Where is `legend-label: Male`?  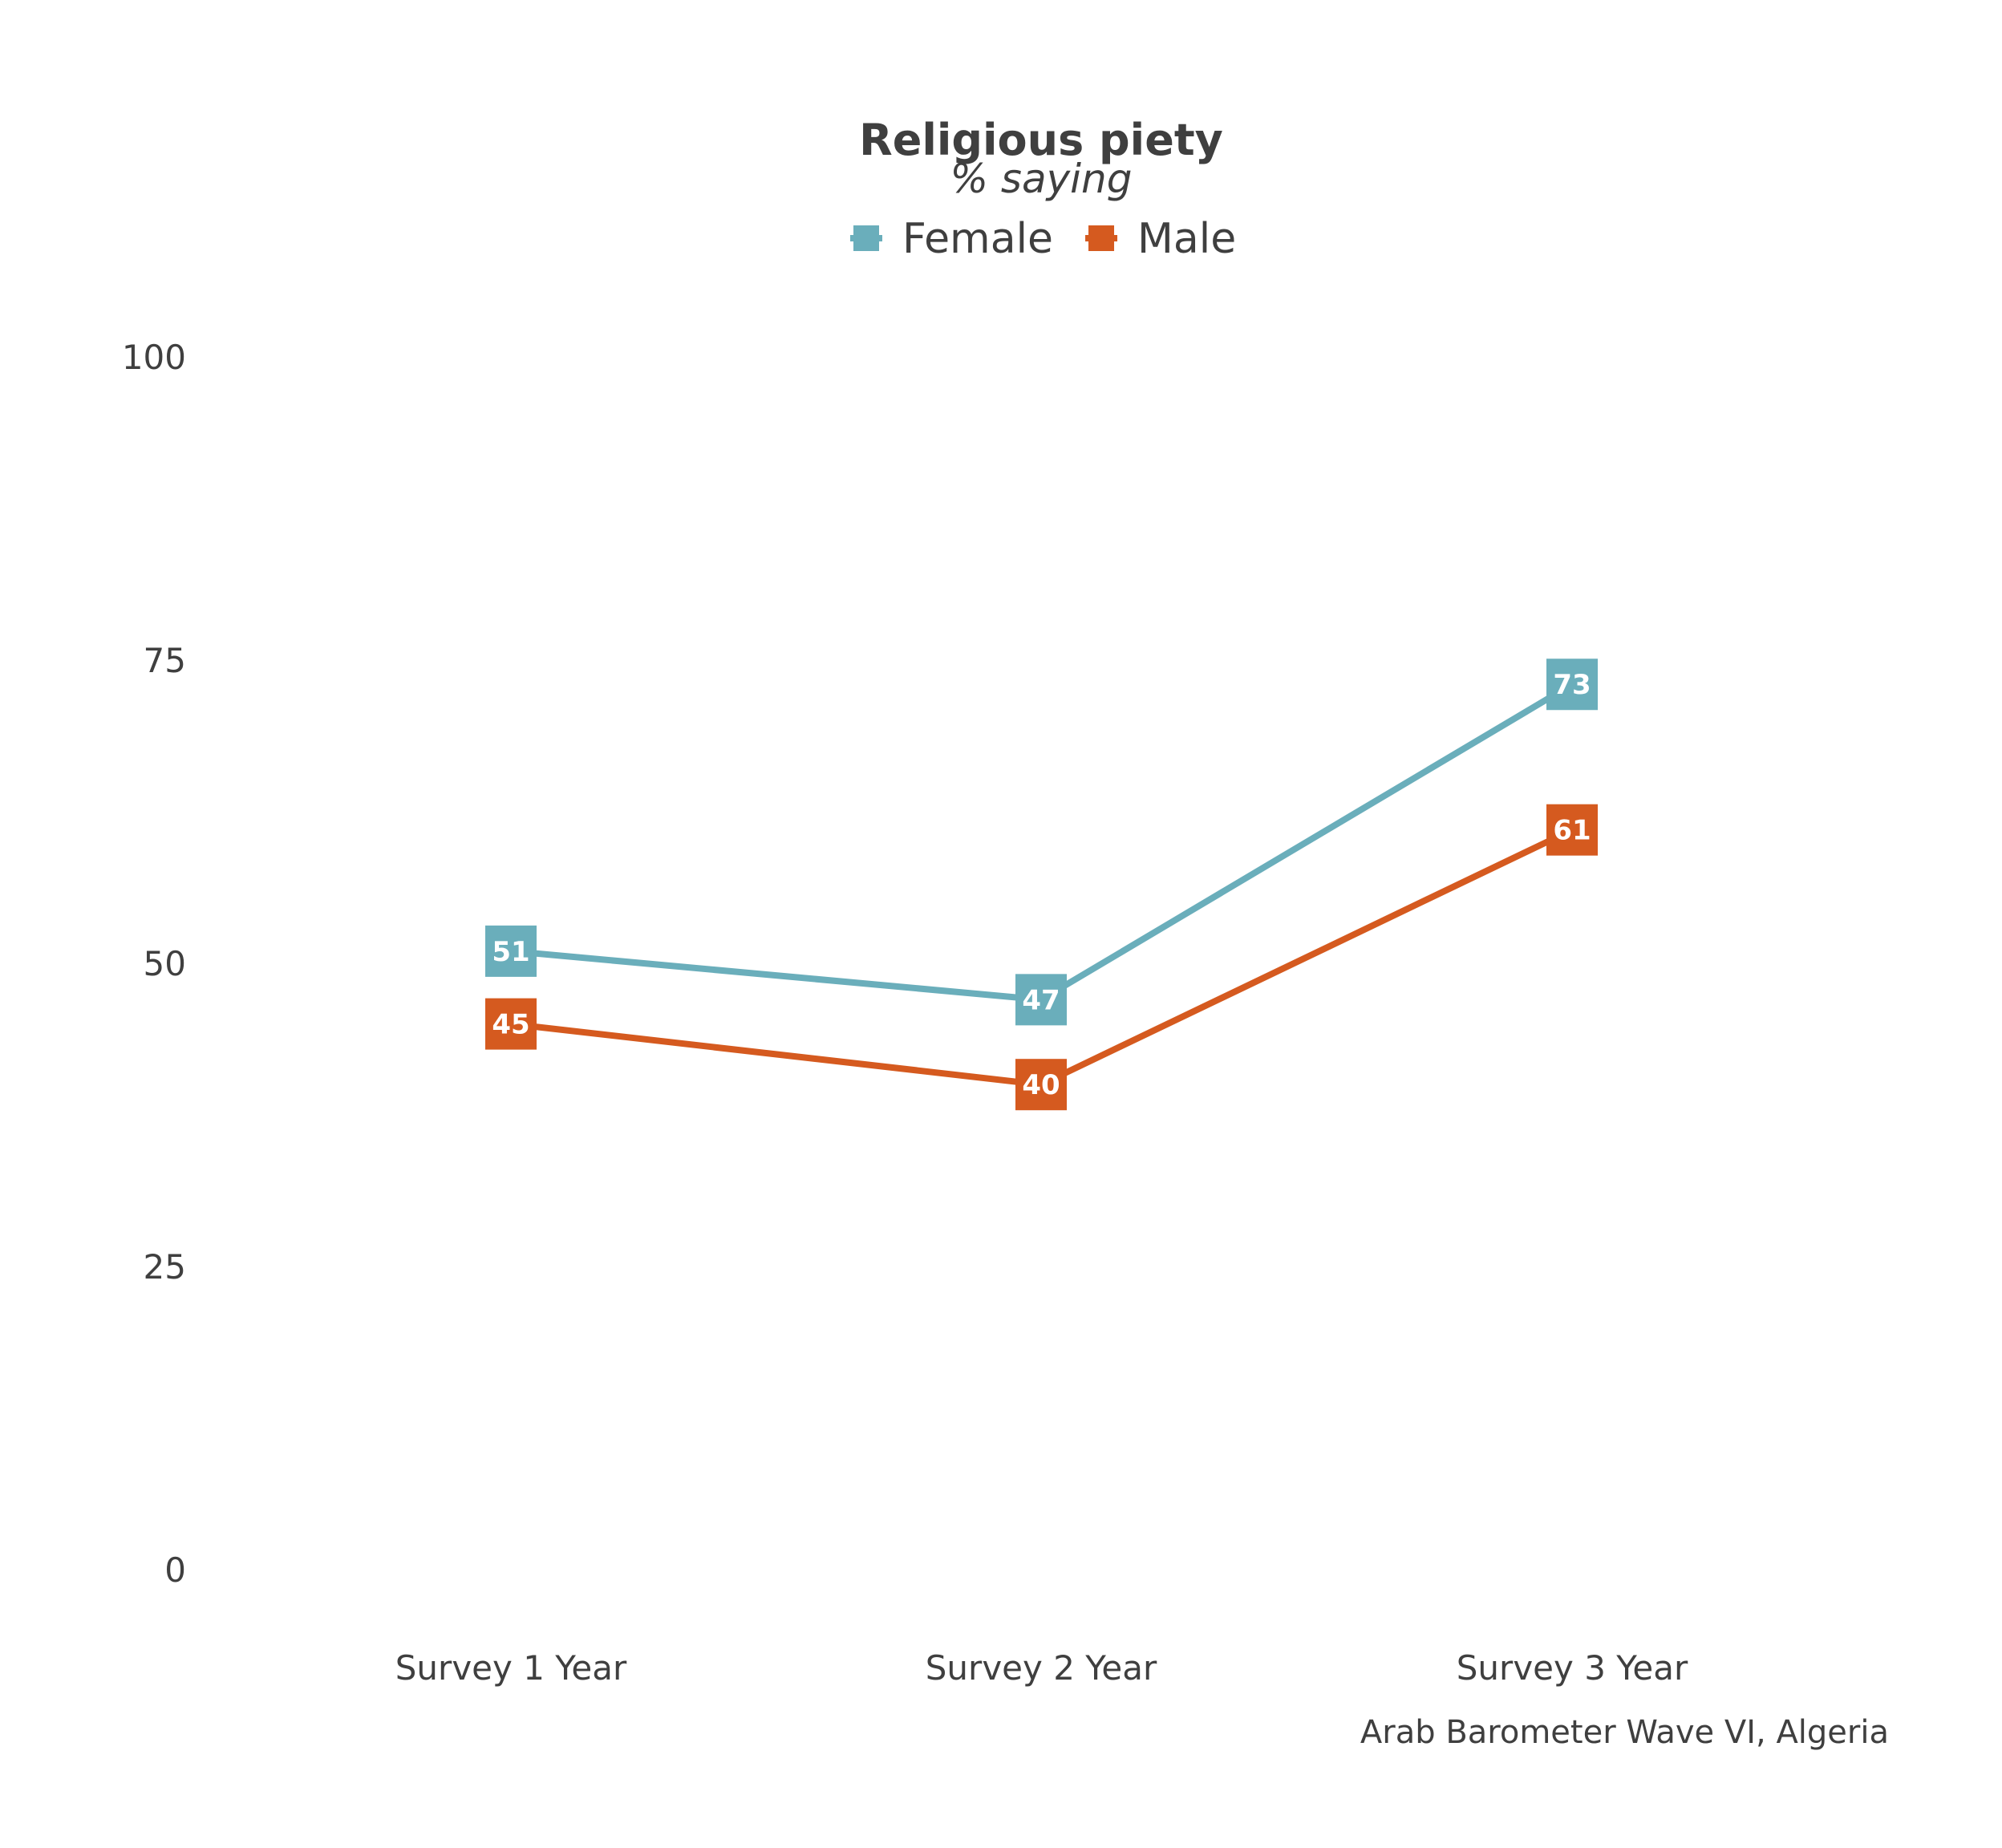 legend-label: Male is located at coordinates (1186, 239).